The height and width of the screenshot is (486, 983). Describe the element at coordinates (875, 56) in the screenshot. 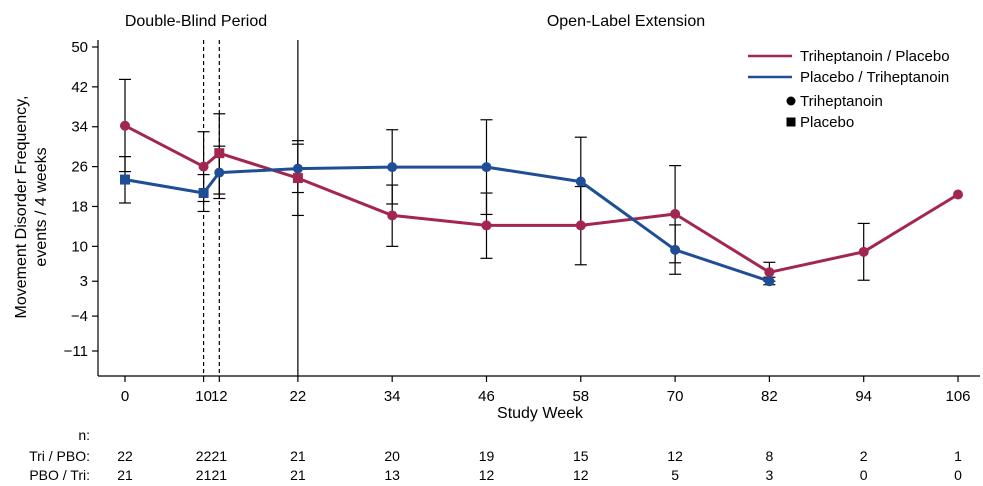

I see `legend-label: Triheptanoin / Placebo` at that location.